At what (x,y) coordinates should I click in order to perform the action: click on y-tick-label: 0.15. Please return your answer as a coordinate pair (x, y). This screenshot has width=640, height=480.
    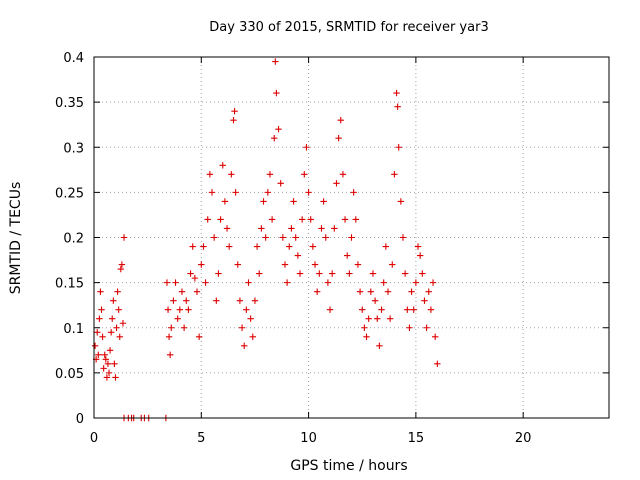
    Looking at the image, I should click on (69, 284).